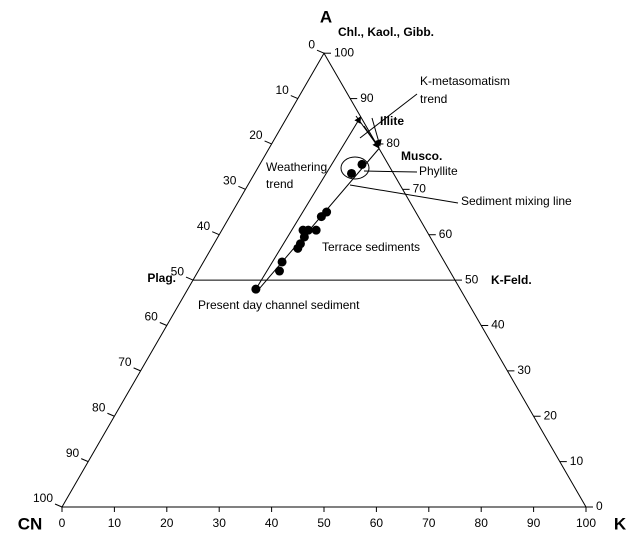 The height and width of the screenshot is (538, 637). What do you see at coordinates (392, 121) in the screenshot?
I see `mineral-label: Illite` at bounding box center [392, 121].